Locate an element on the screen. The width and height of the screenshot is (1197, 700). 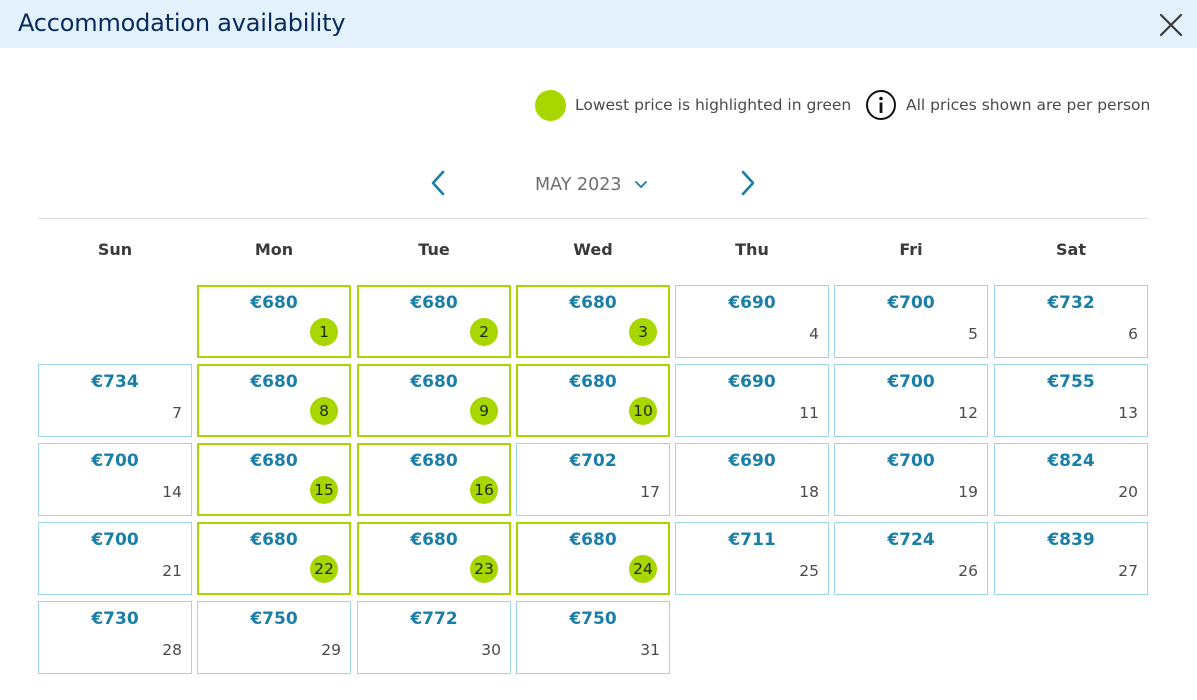
lowest-price-legend-label: Lowest price is highlighted in green is located at coordinates (713, 105).